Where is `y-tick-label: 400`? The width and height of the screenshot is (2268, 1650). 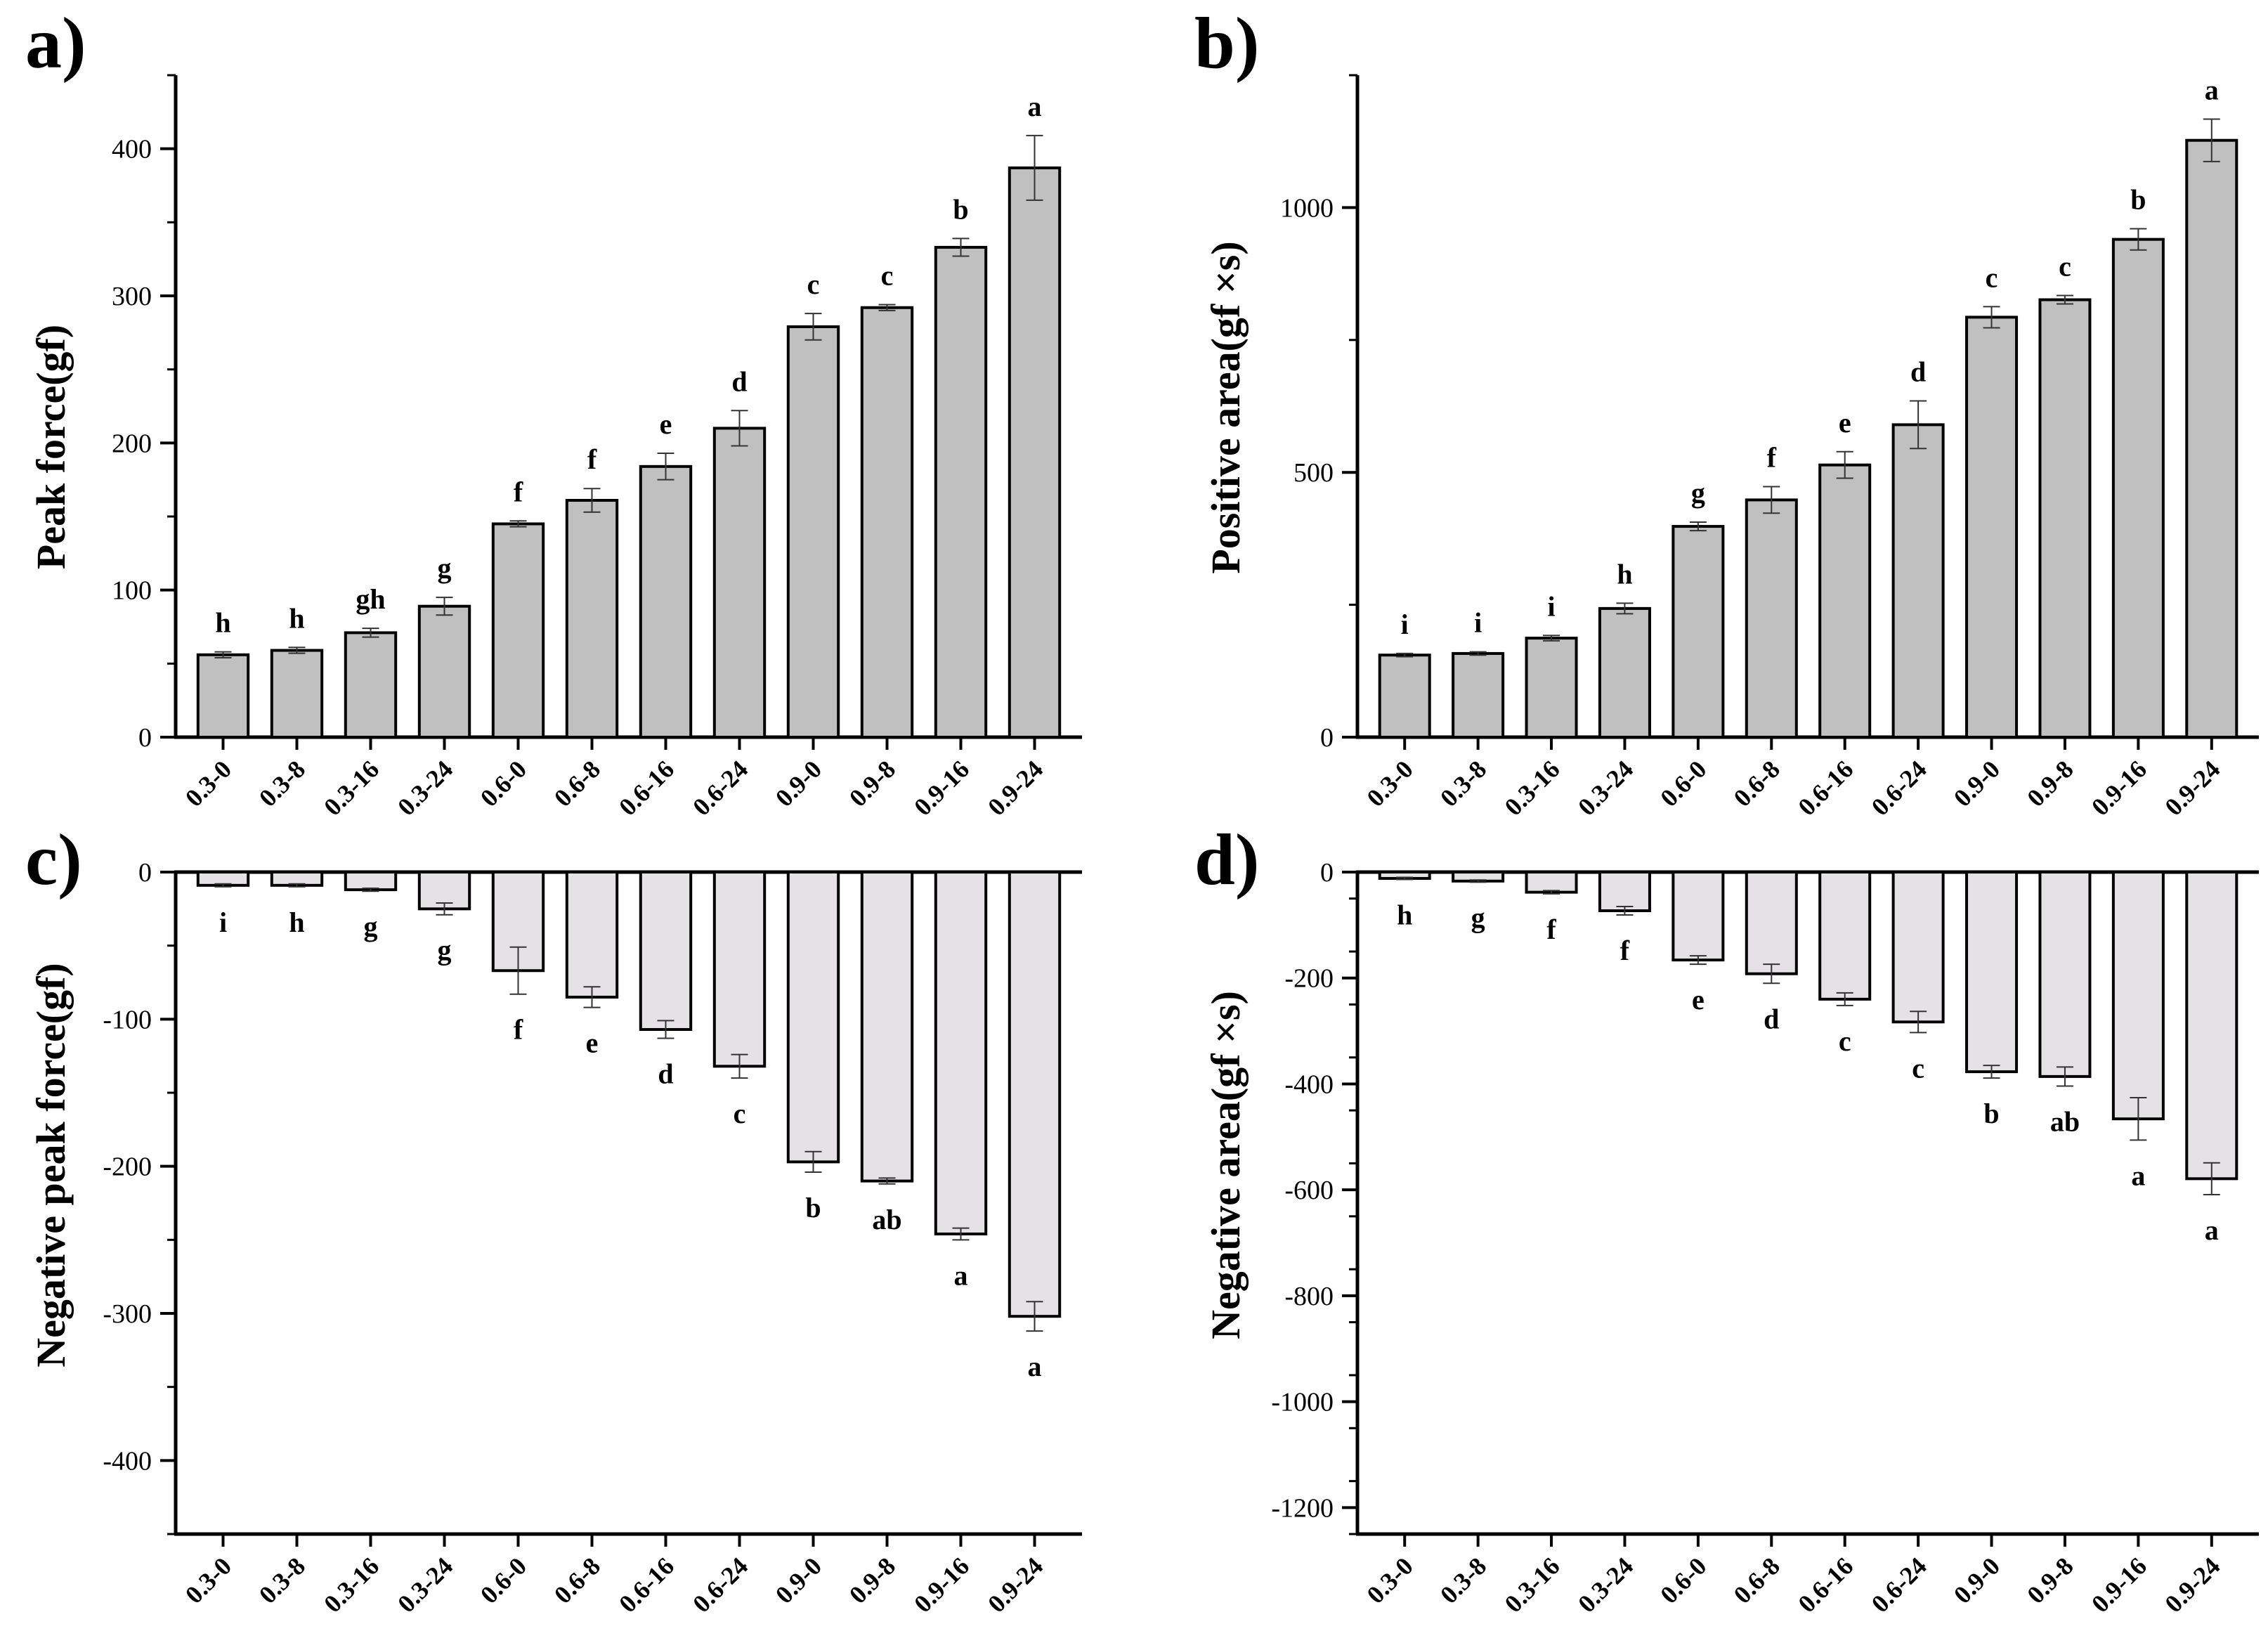 y-tick-label: 400 is located at coordinates (132, 150).